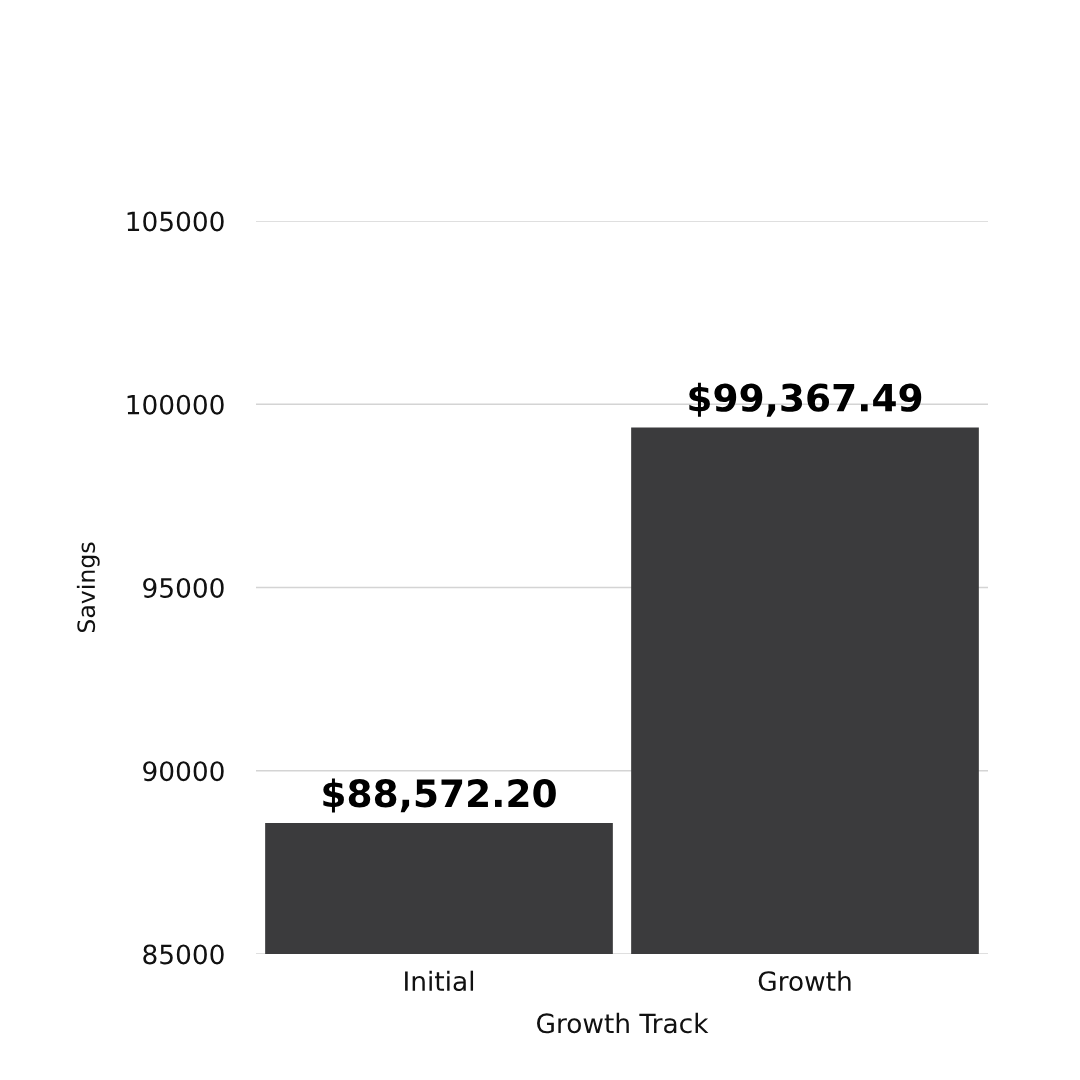 This screenshot has height=1080, width=1080. What do you see at coordinates (804, 981) in the screenshot?
I see `x-tick-label: Growth` at bounding box center [804, 981].